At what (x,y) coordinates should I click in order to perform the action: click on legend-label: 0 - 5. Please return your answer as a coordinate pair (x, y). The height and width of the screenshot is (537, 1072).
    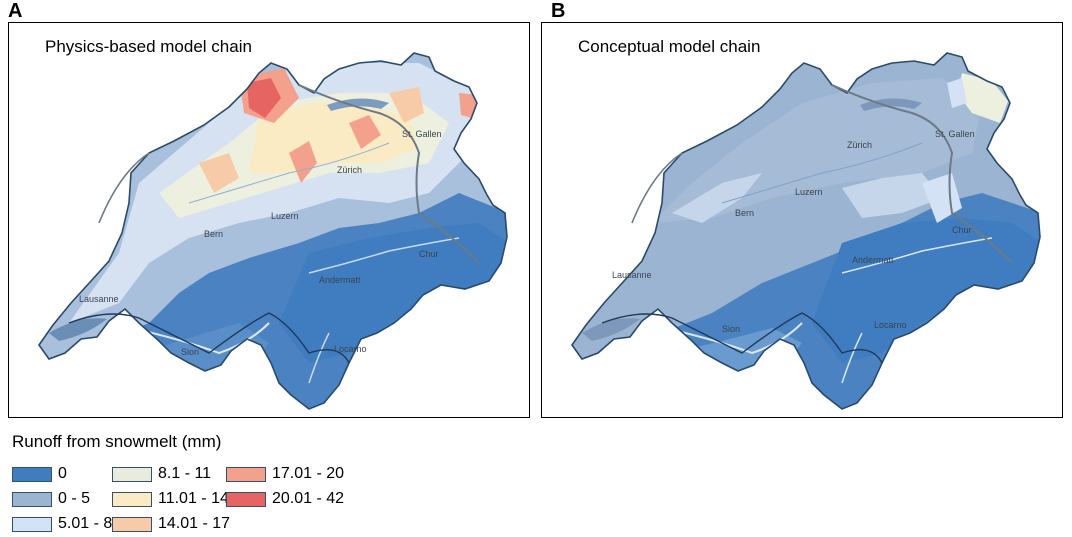
    Looking at the image, I should click on (74, 498).